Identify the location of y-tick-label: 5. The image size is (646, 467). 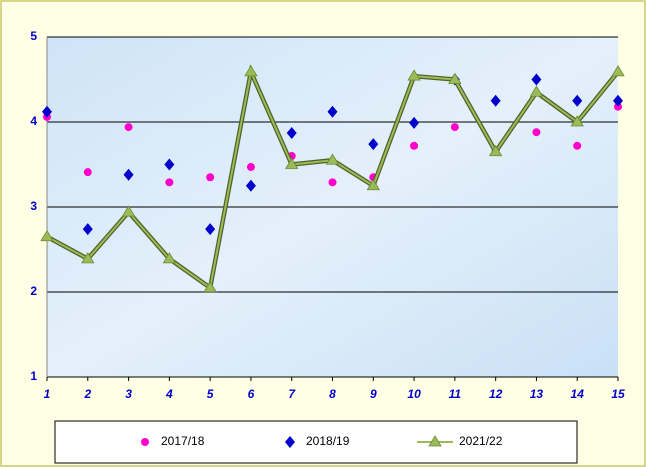
(33, 36).